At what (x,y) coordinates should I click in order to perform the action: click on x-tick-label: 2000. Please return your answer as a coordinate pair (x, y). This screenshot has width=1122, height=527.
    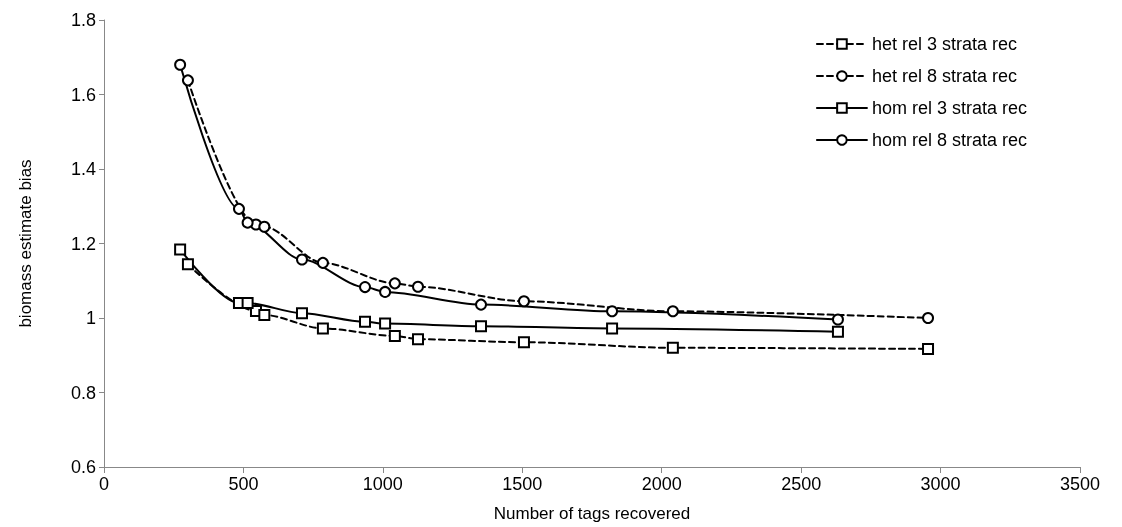
    Looking at the image, I should click on (661, 484).